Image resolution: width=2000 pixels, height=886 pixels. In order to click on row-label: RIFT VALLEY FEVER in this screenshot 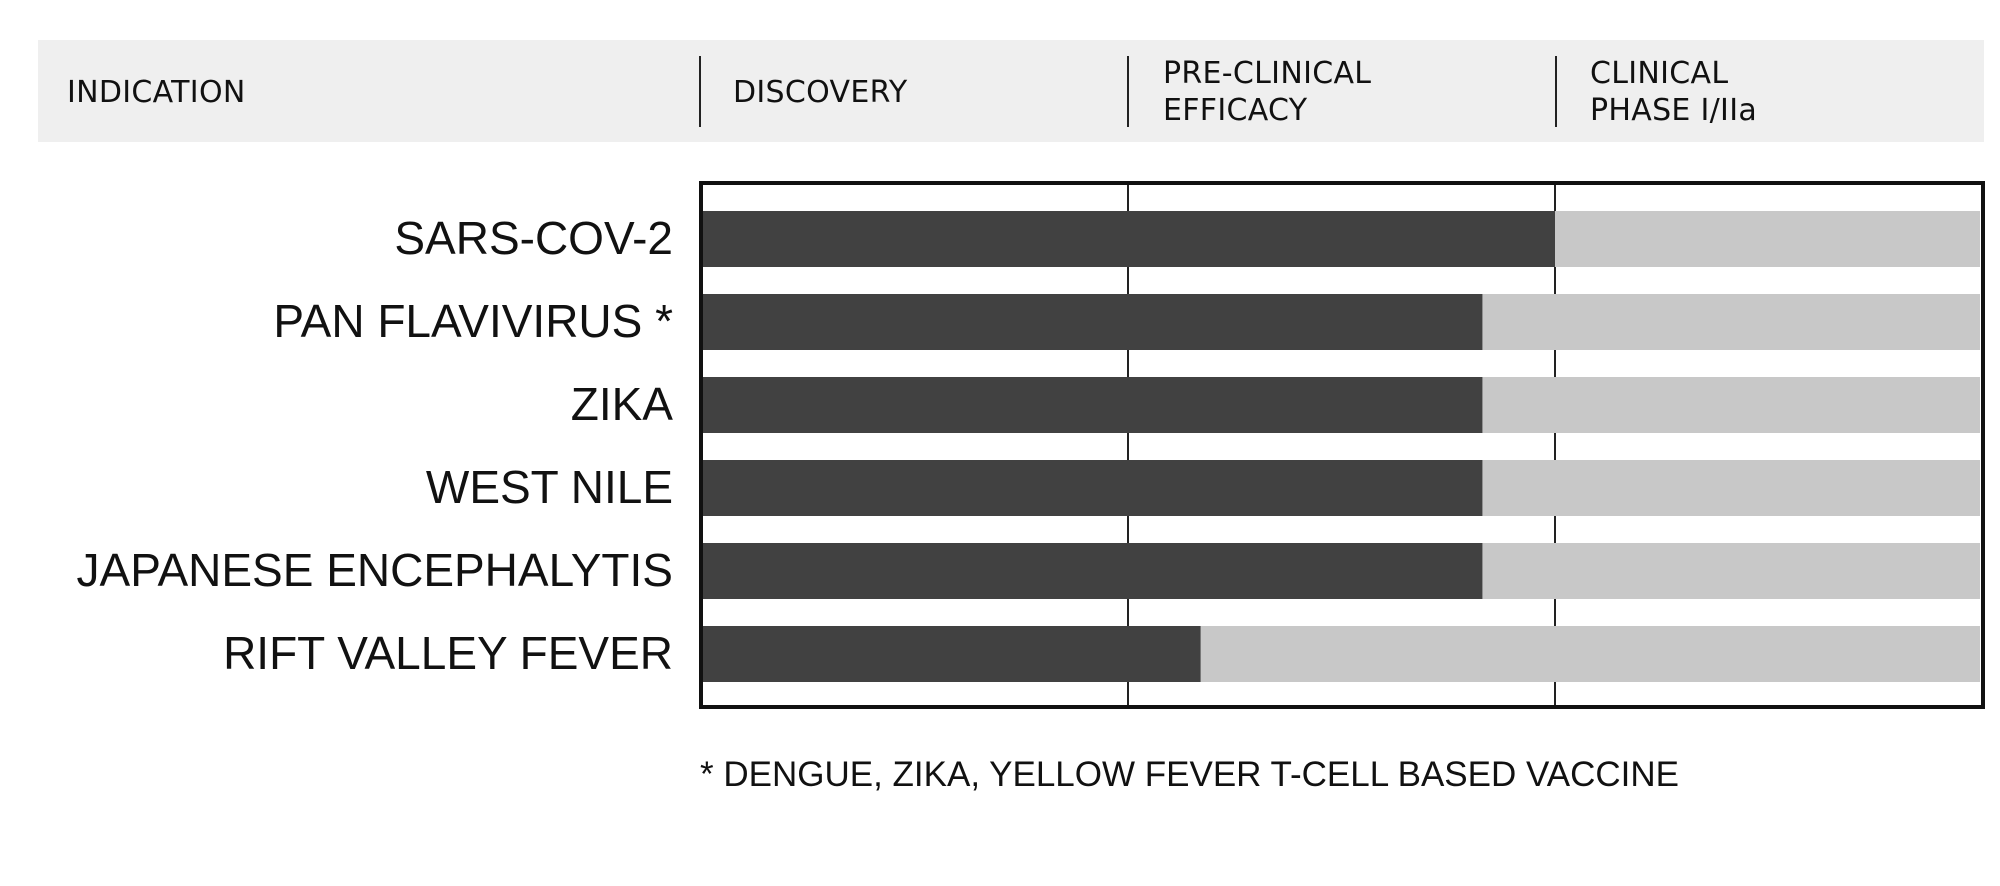, I will do `click(448, 653)`.